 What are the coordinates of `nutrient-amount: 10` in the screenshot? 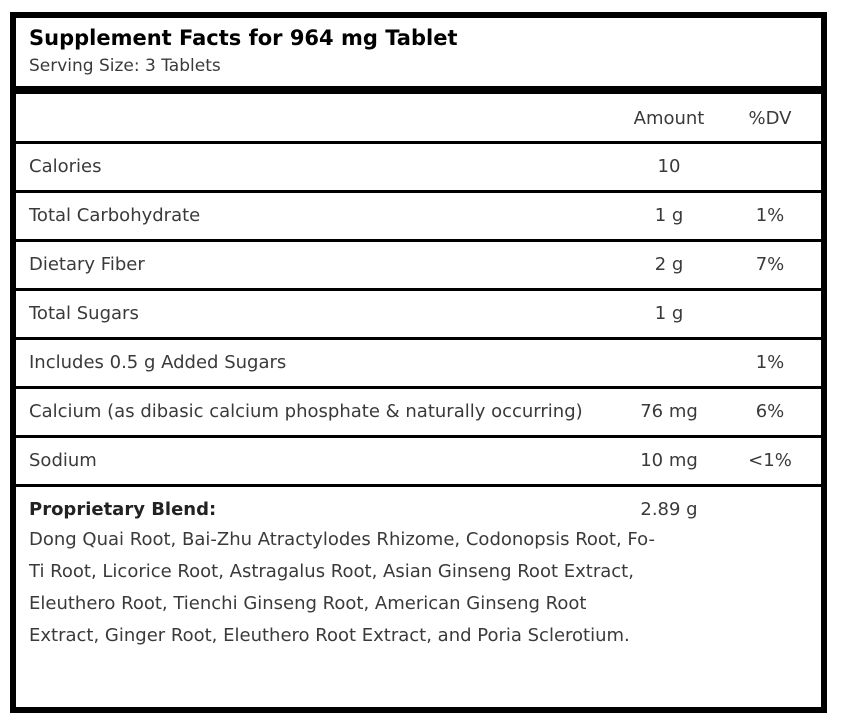 It's located at (669, 167).